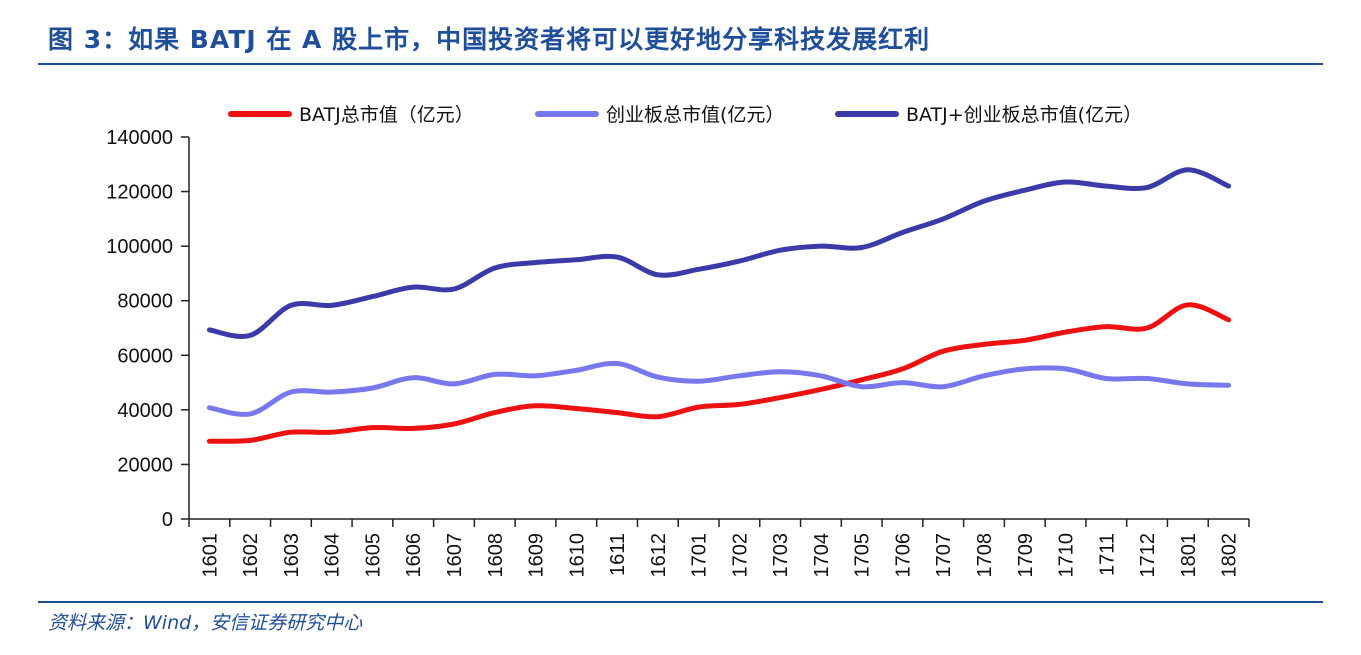 This screenshot has width=1361, height=655. Describe the element at coordinates (1024, 115) in the screenshot. I see `legend-label: BATJ+创业板总市值(亿元）` at that location.